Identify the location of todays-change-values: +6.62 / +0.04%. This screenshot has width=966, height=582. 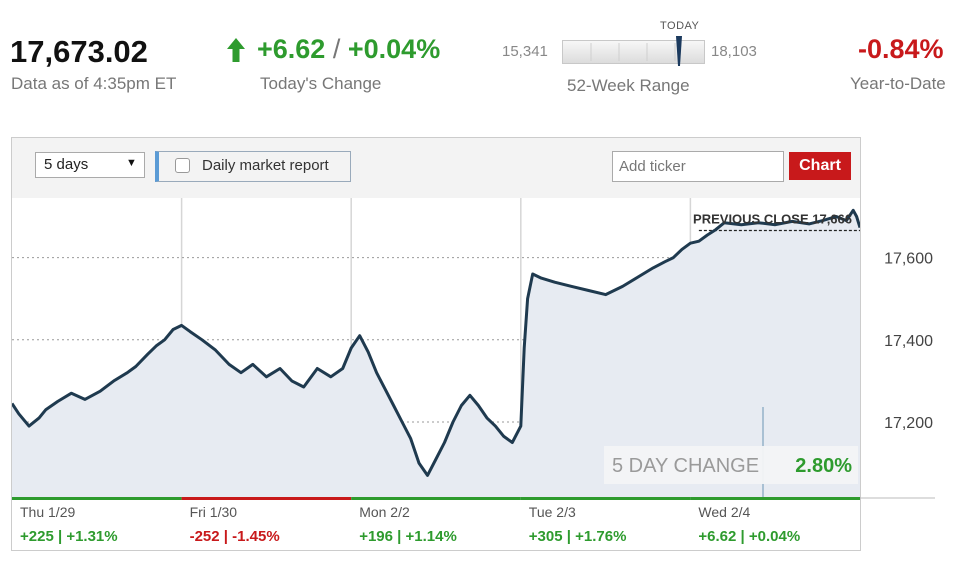
(348, 49).